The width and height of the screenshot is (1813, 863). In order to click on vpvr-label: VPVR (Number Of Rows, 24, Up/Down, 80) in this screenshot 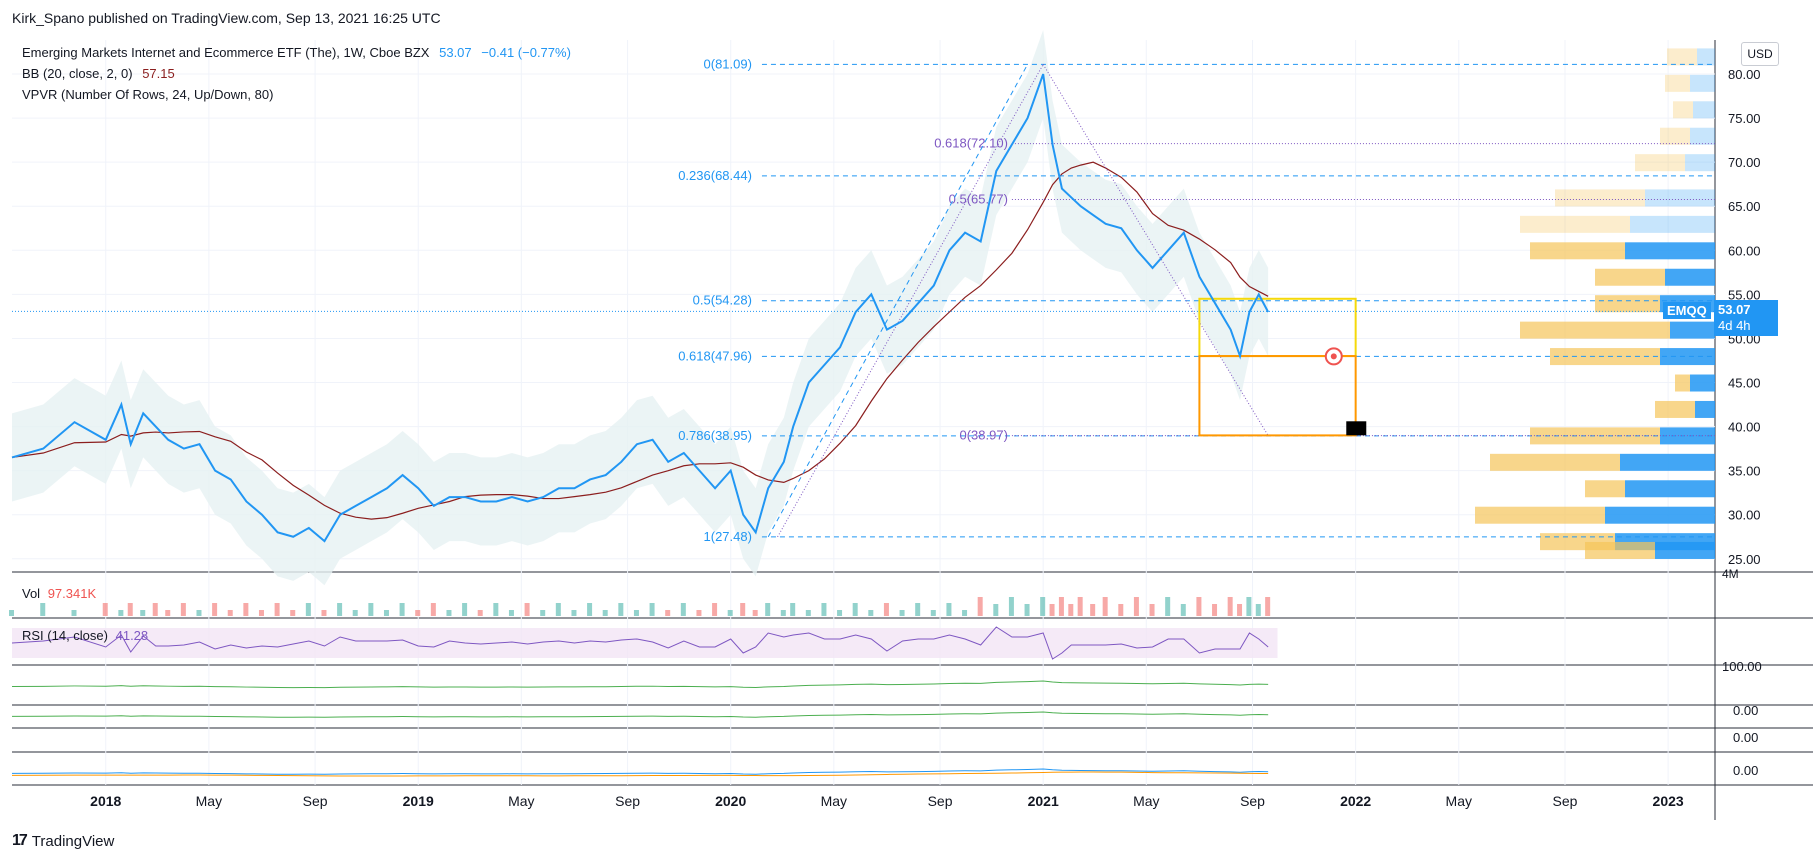, I will do `click(148, 94)`.